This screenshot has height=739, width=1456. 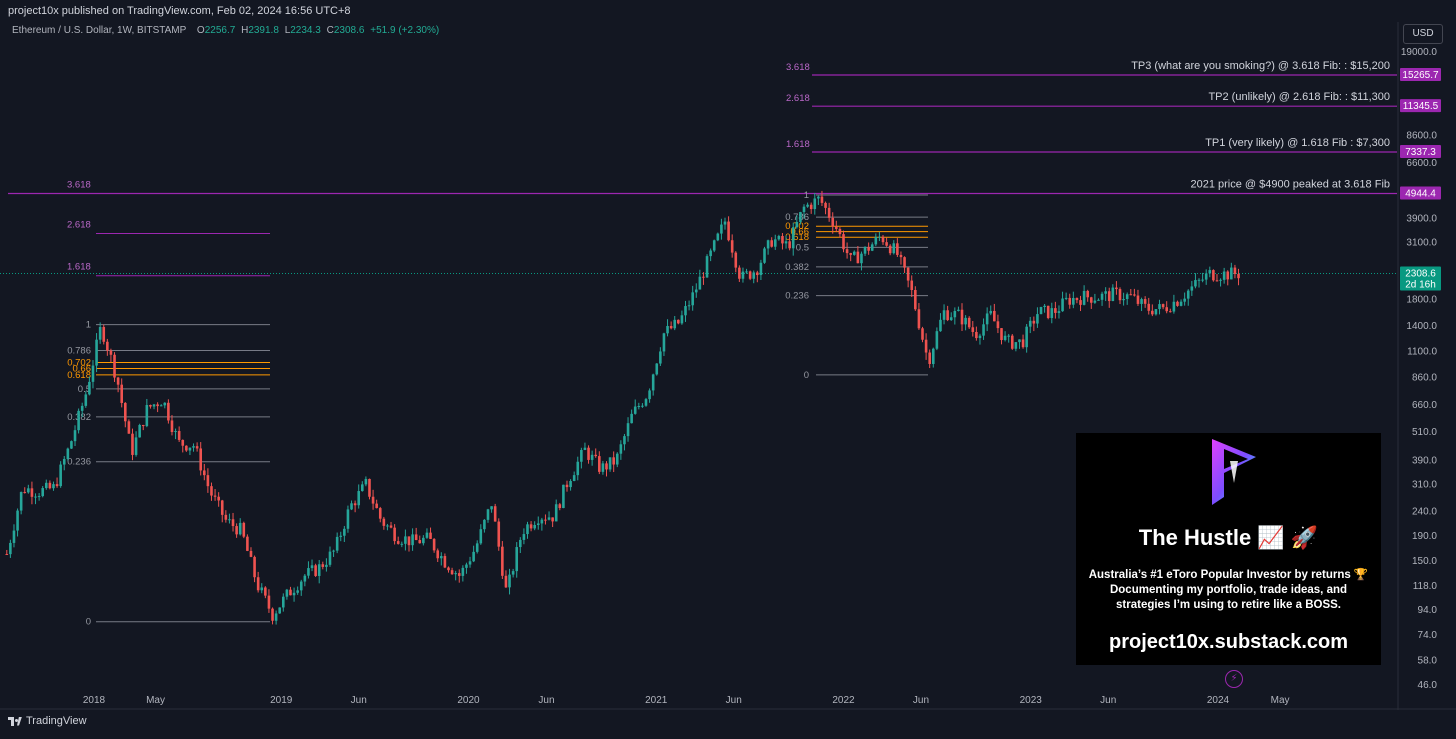 I want to click on fib-level-label: 0, so click(x=806, y=375).